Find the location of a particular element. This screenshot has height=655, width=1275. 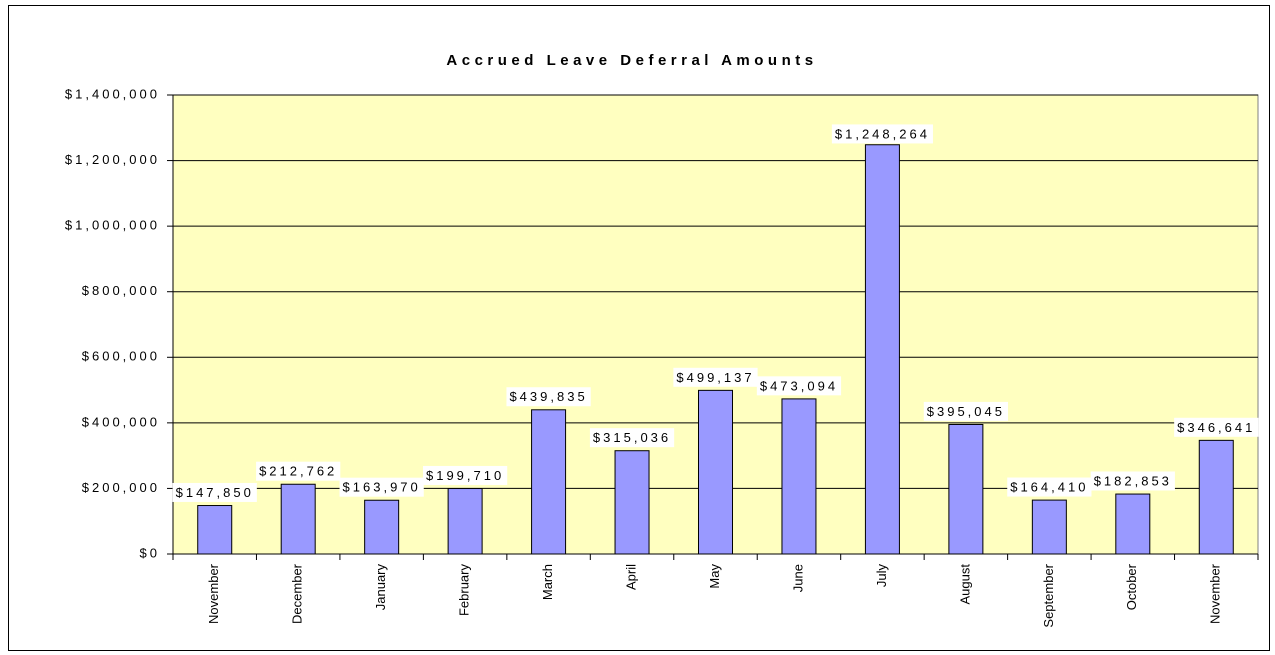

x-tick-label: January is located at coordinates (380, 587).